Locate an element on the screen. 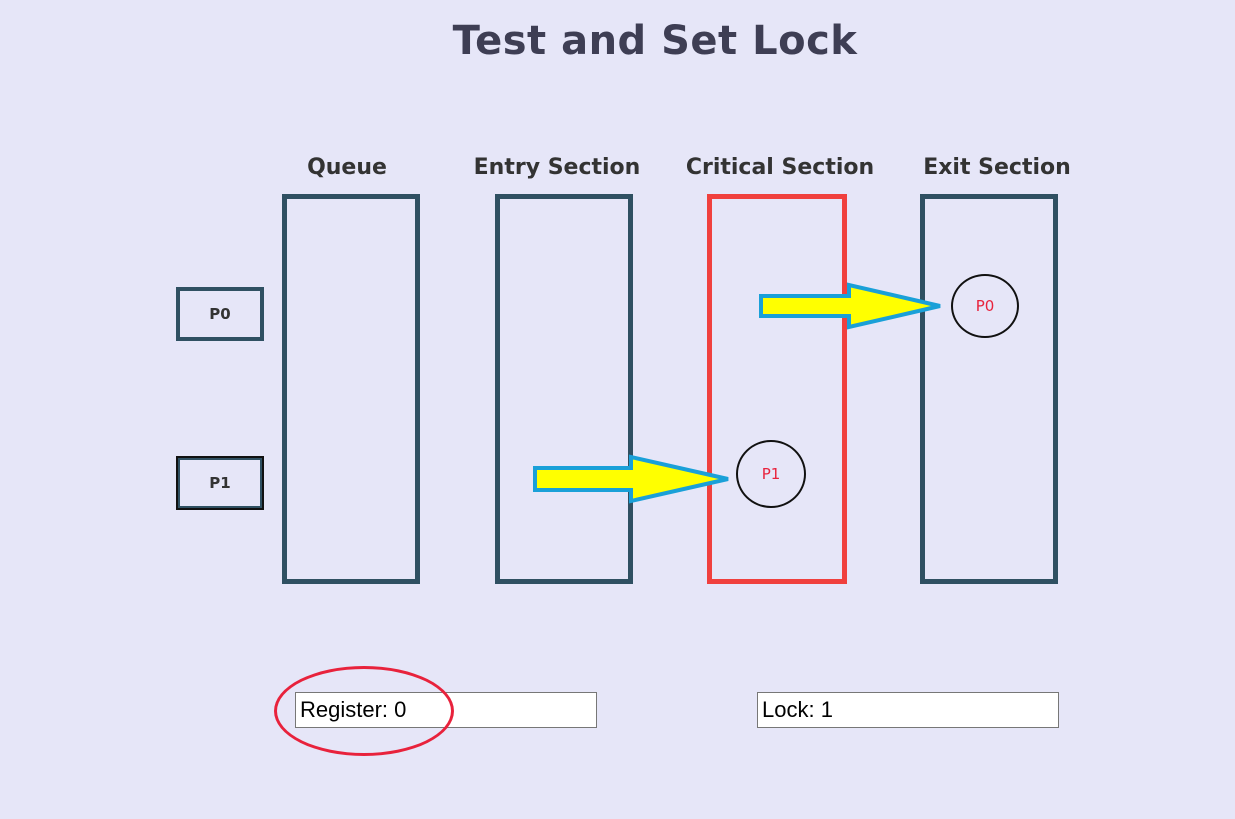  exit-section-heading: Exit Section is located at coordinates (997, 167).